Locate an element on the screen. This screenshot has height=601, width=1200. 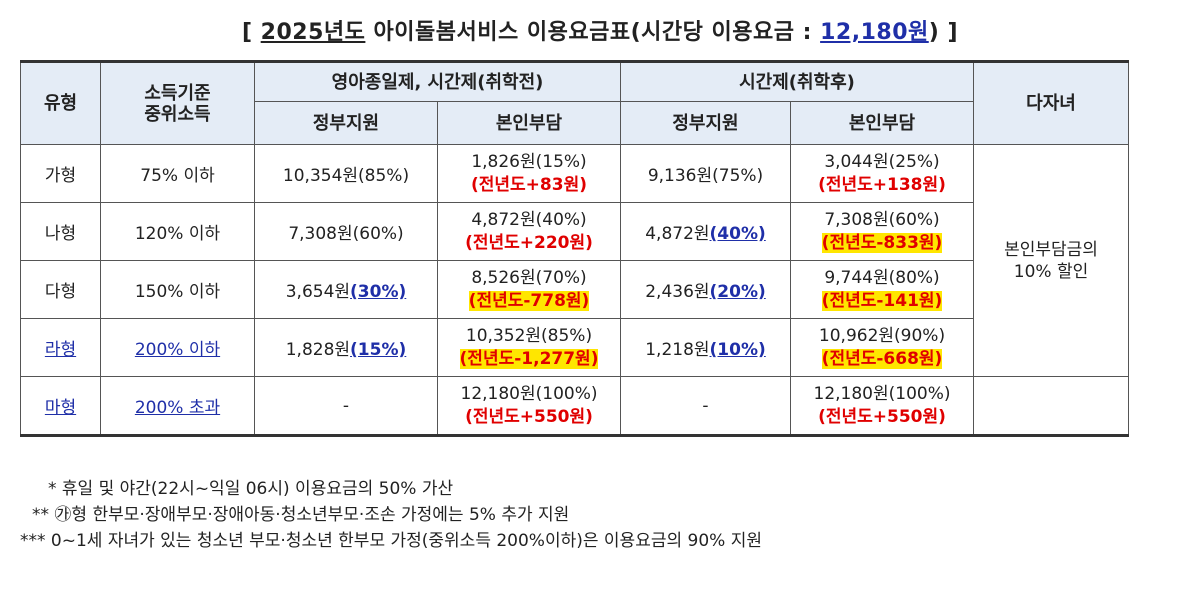
row-income: 200% 초과 is located at coordinates (177, 406).